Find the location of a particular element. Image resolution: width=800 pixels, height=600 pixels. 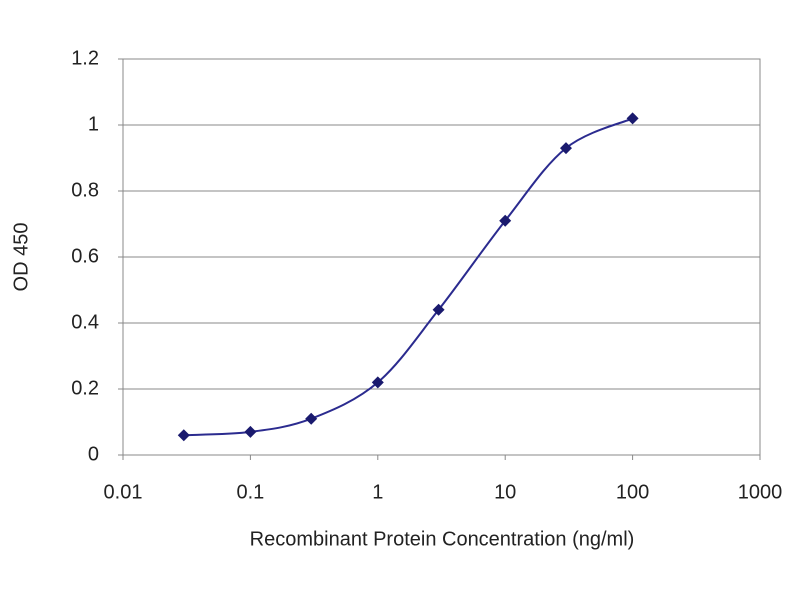

y-tick-label: 0.6 is located at coordinates (85, 256).